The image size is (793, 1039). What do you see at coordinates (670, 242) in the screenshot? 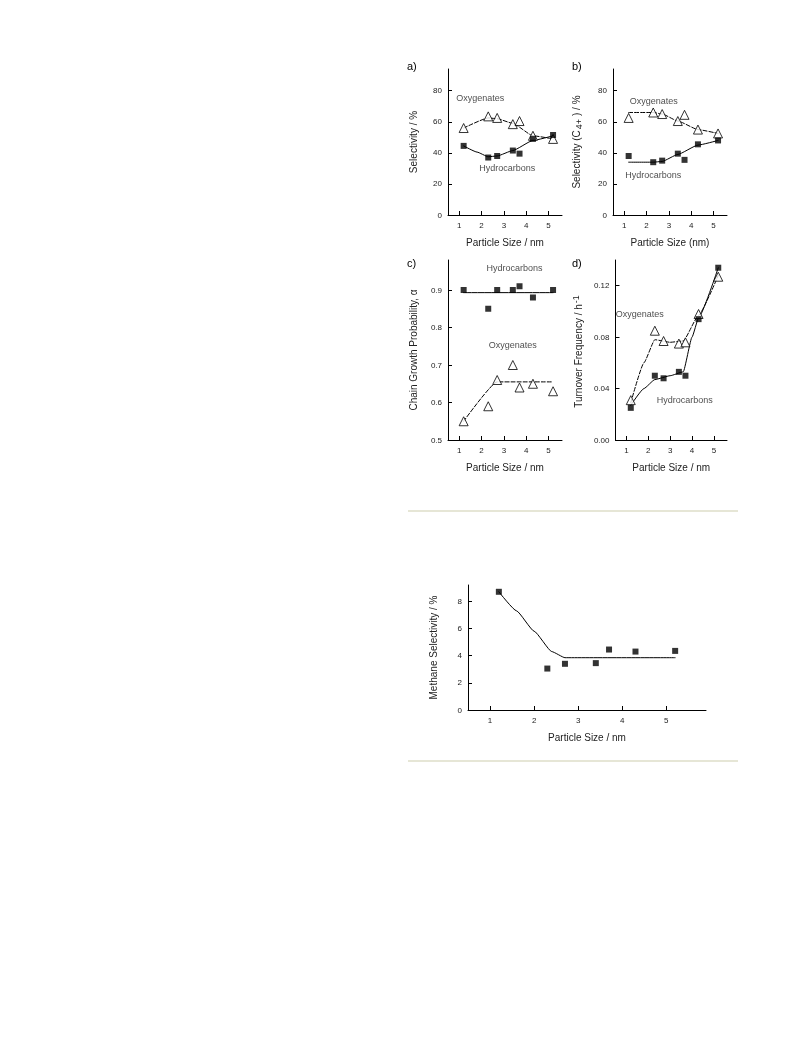
I see `x-axis-title: Particle Size (nm)` at bounding box center [670, 242].